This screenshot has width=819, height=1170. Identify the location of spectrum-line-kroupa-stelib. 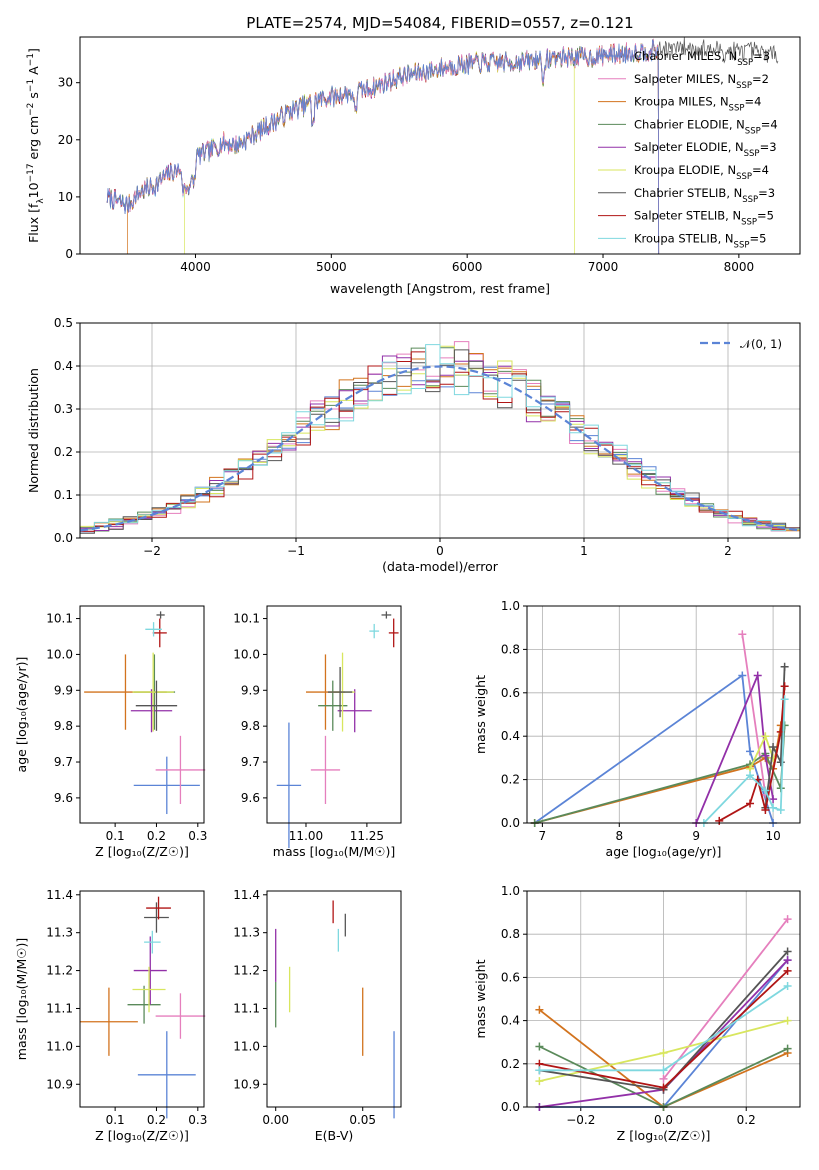
(383, 147).